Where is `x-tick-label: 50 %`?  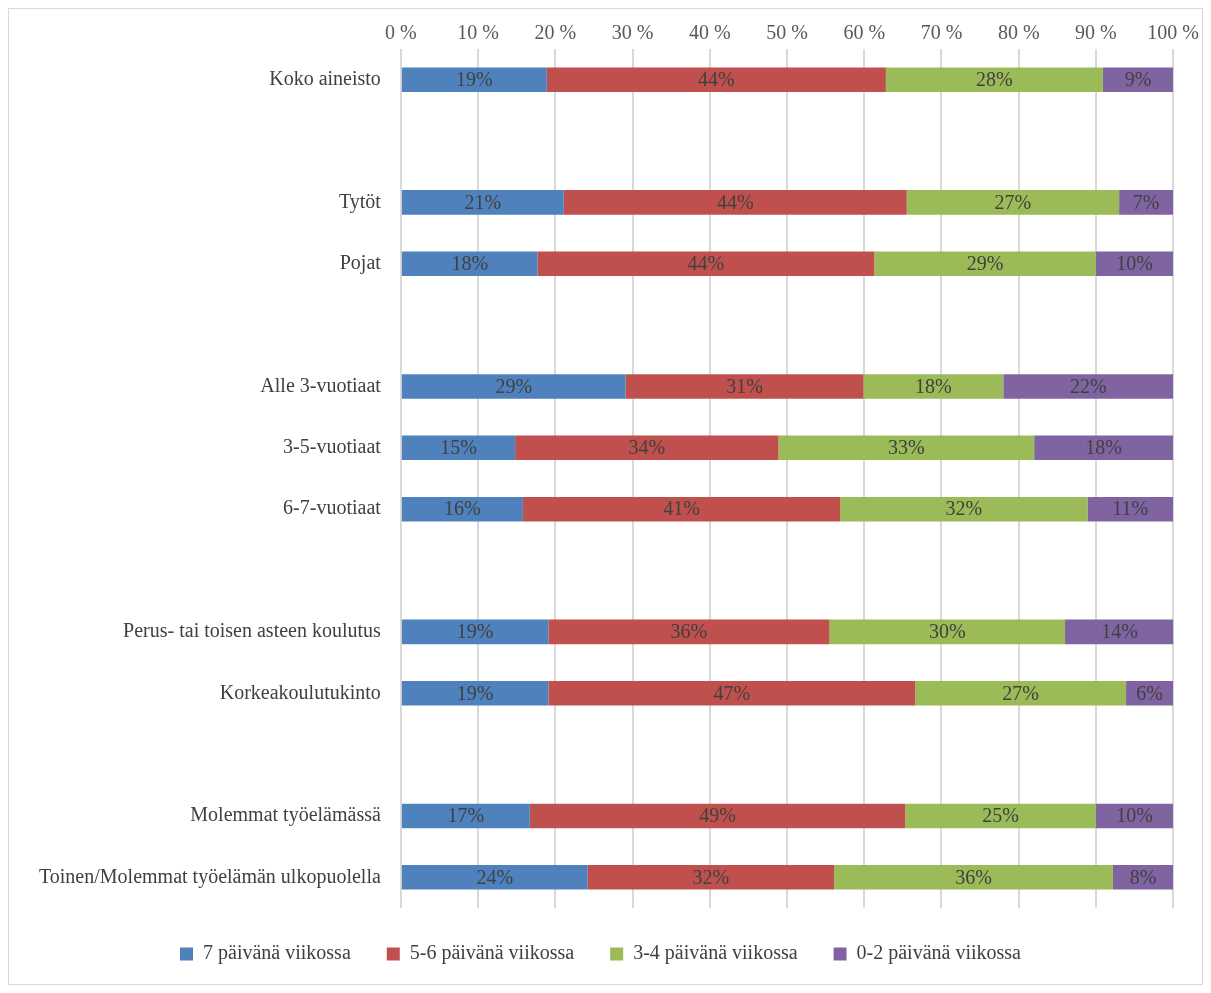
x-tick-label: 50 % is located at coordinates (787, 32).